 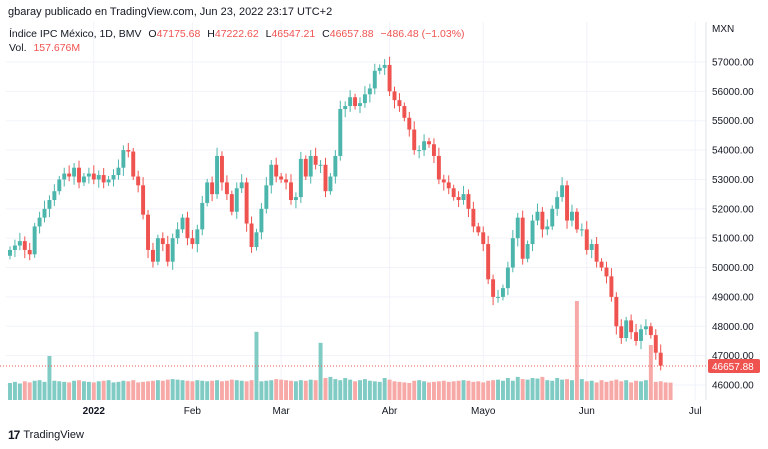 I want to click on legend-close-value: 46657.88, so click(x=352, y=34).